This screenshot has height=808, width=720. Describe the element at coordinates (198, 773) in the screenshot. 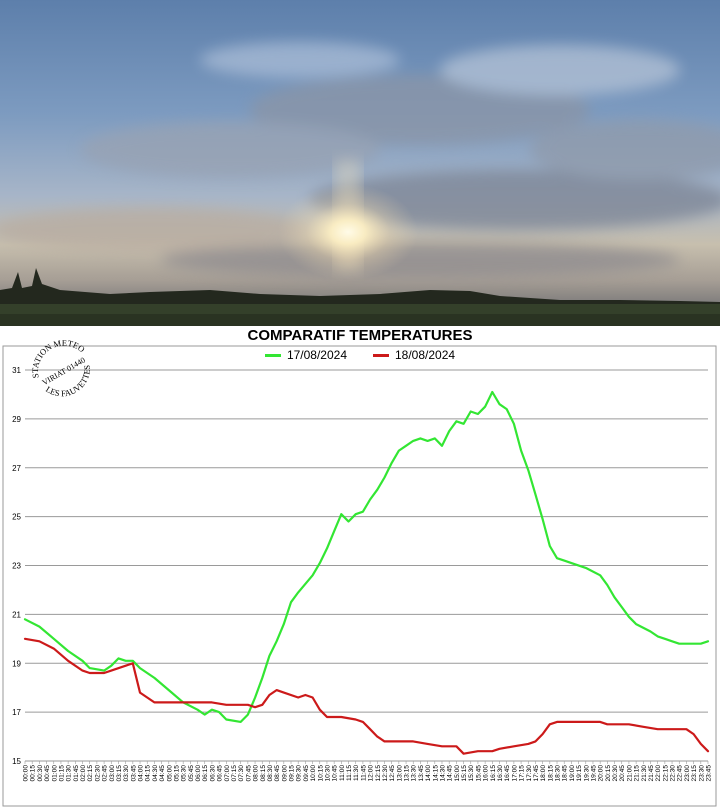

I see `x-tick-label: 06:00` at that location.